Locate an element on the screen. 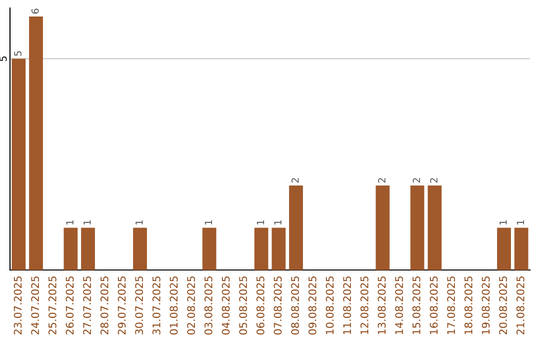  x-tick-label: 01.08.2025 is located at coordinates (174, 305).